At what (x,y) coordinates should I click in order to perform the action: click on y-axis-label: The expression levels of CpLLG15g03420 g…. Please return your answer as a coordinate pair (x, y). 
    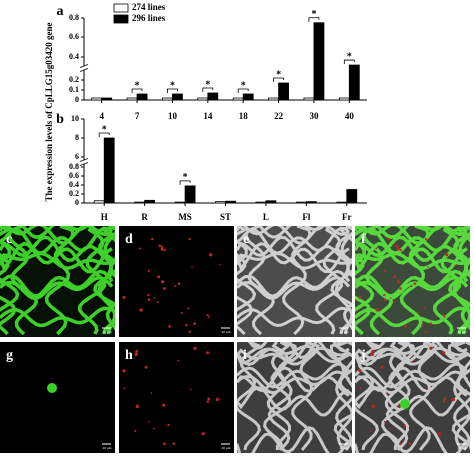
    Looking at the image, I should click on (49, 111).